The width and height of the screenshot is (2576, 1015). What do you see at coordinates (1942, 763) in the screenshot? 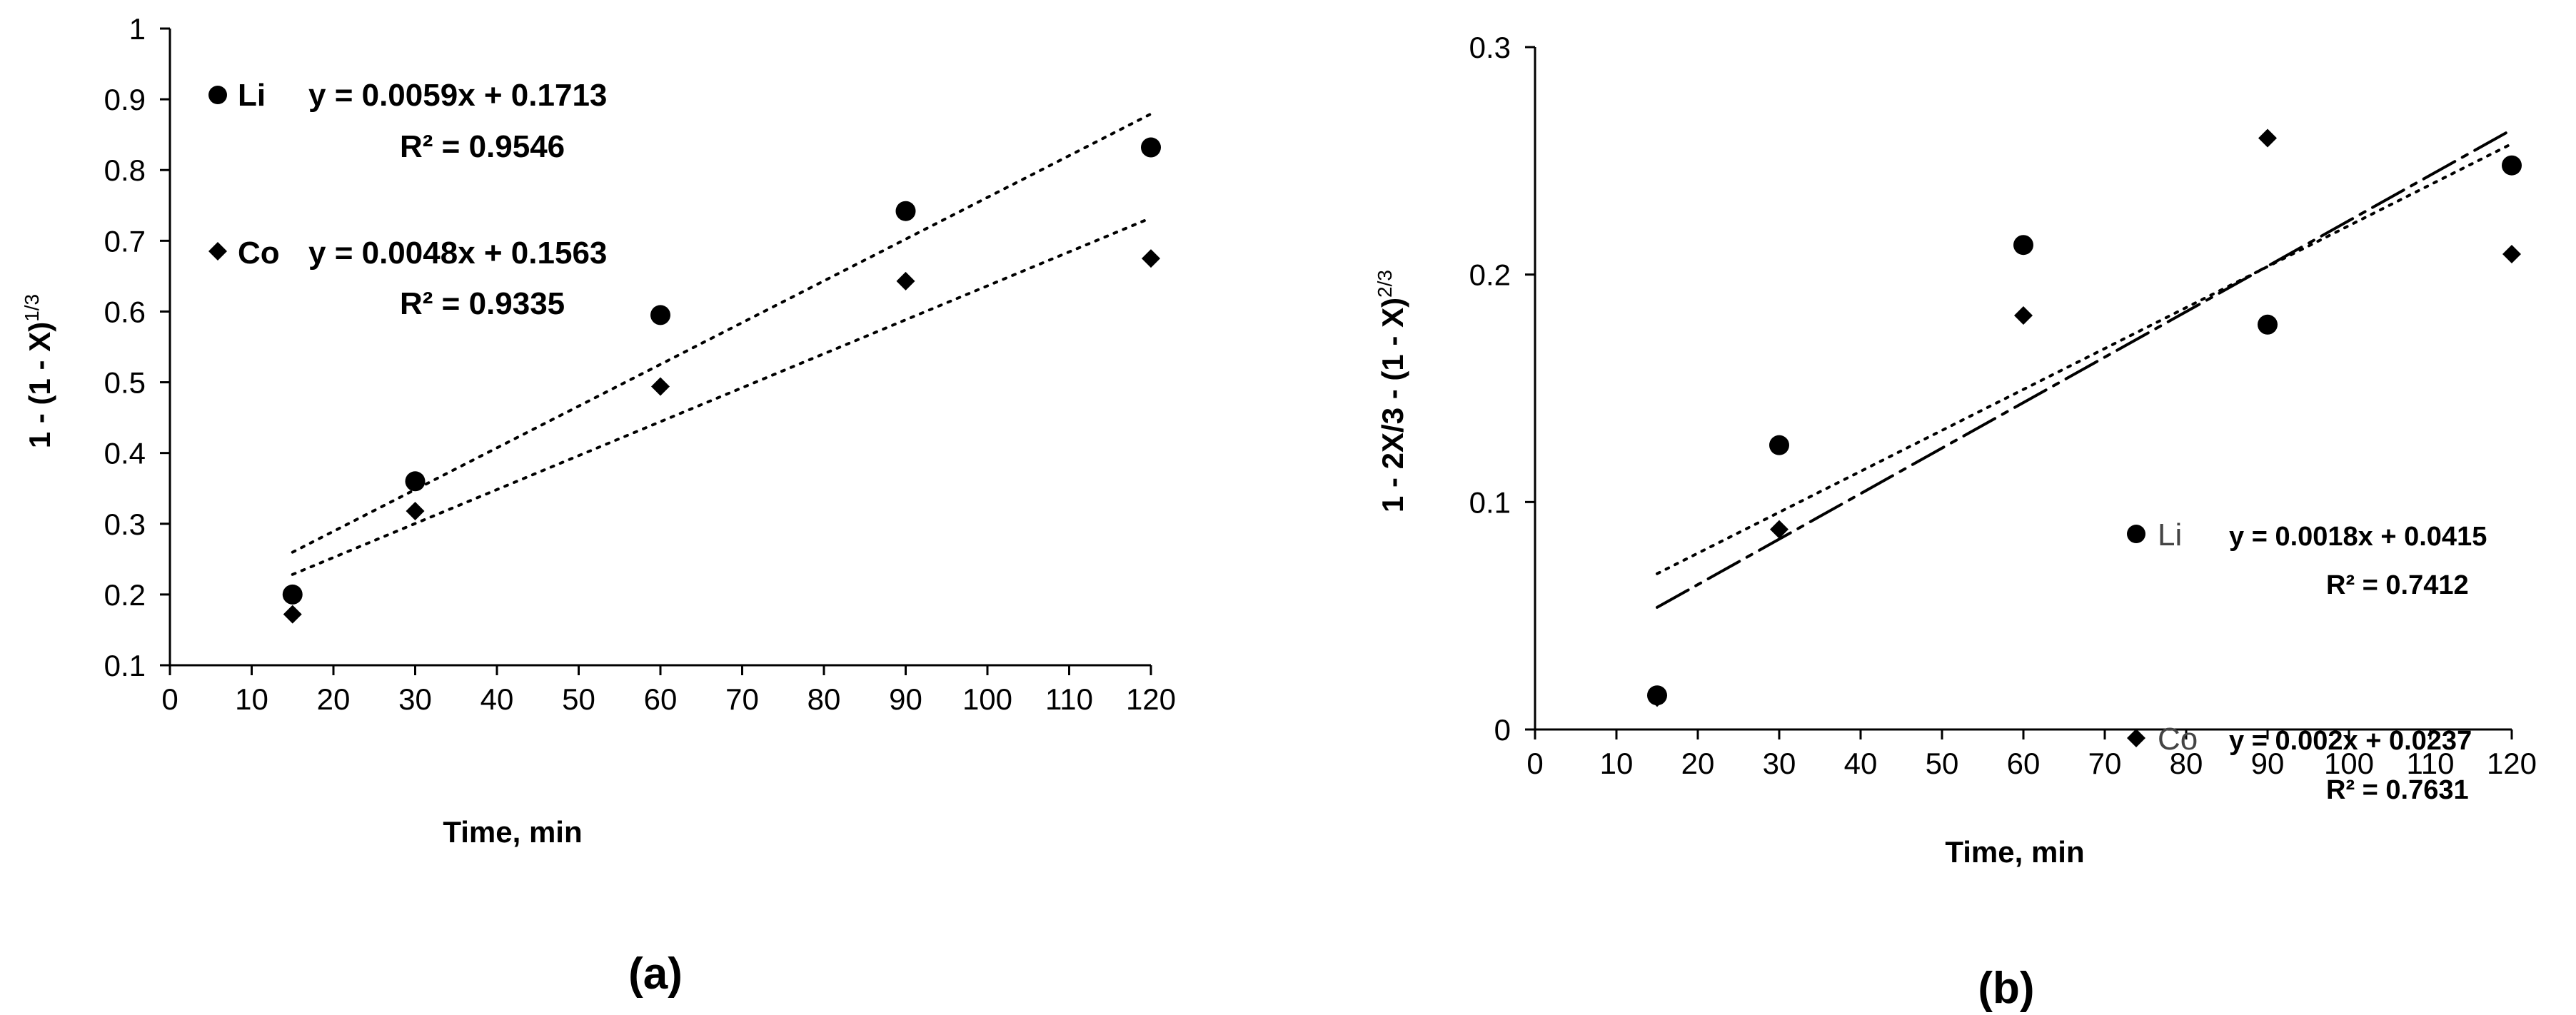
I see `chart-b-x-tick-label: 50` at bounding box center [1942, 763].